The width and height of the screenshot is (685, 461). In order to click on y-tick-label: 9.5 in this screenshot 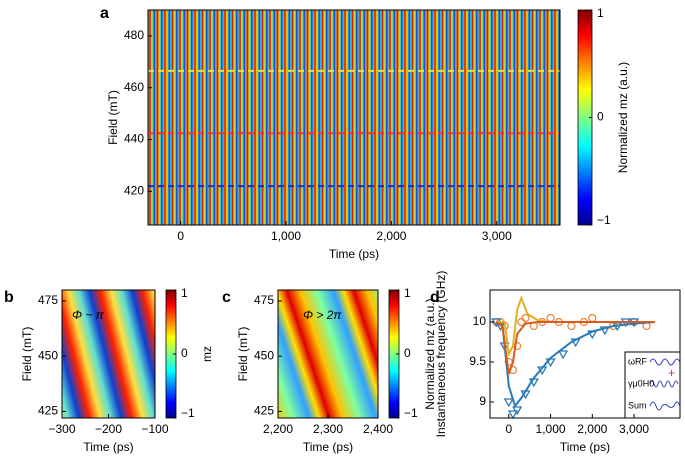, I will do `click(477, 361)`.